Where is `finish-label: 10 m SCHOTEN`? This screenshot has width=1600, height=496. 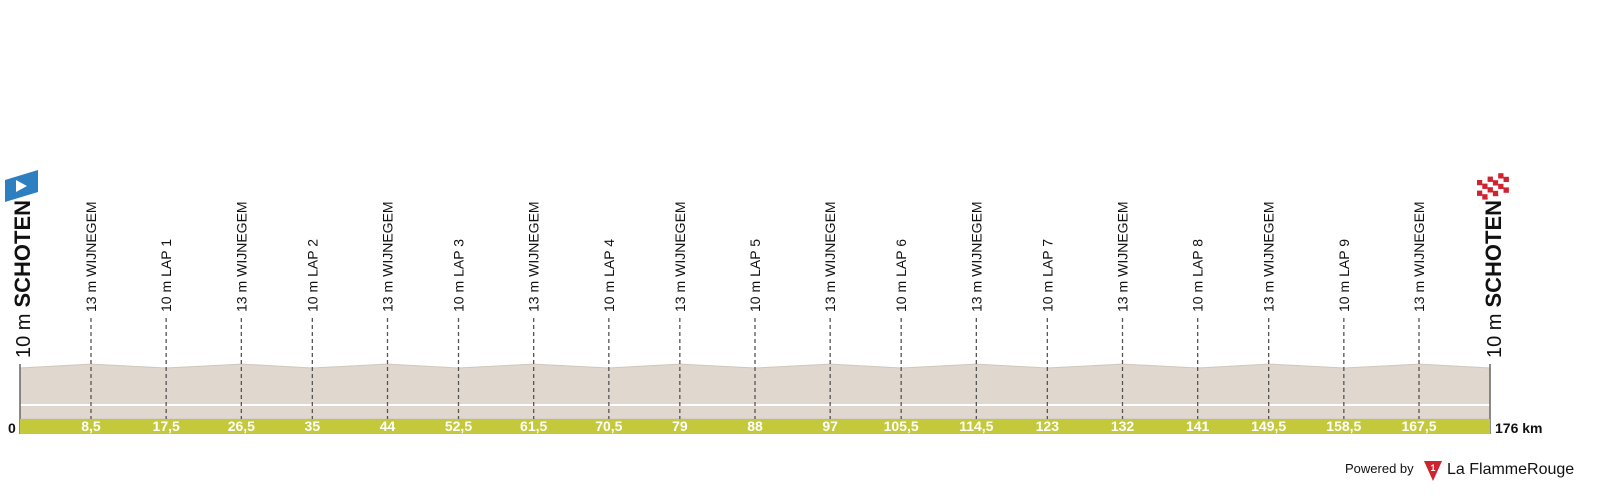 finish-label: 10 m SCHOTEN is located at coordinates (1493, 279).